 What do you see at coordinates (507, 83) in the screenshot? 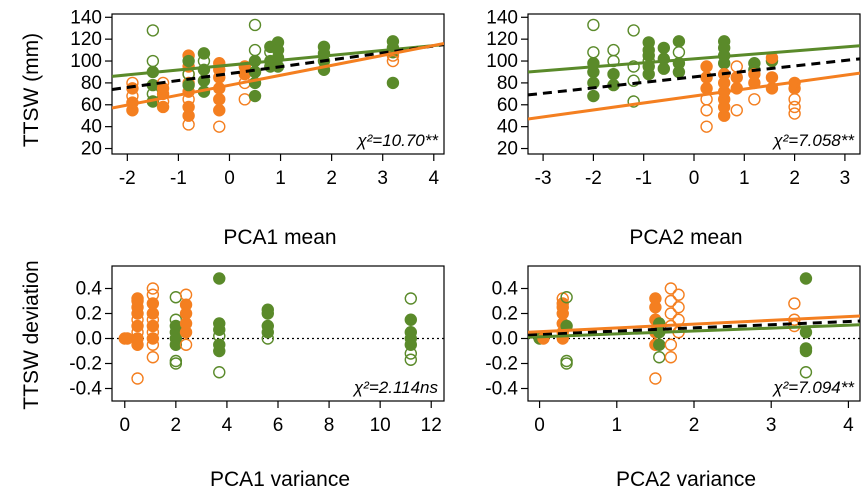
I see `y-tick-label: 80` at bounding box center [507, 83].